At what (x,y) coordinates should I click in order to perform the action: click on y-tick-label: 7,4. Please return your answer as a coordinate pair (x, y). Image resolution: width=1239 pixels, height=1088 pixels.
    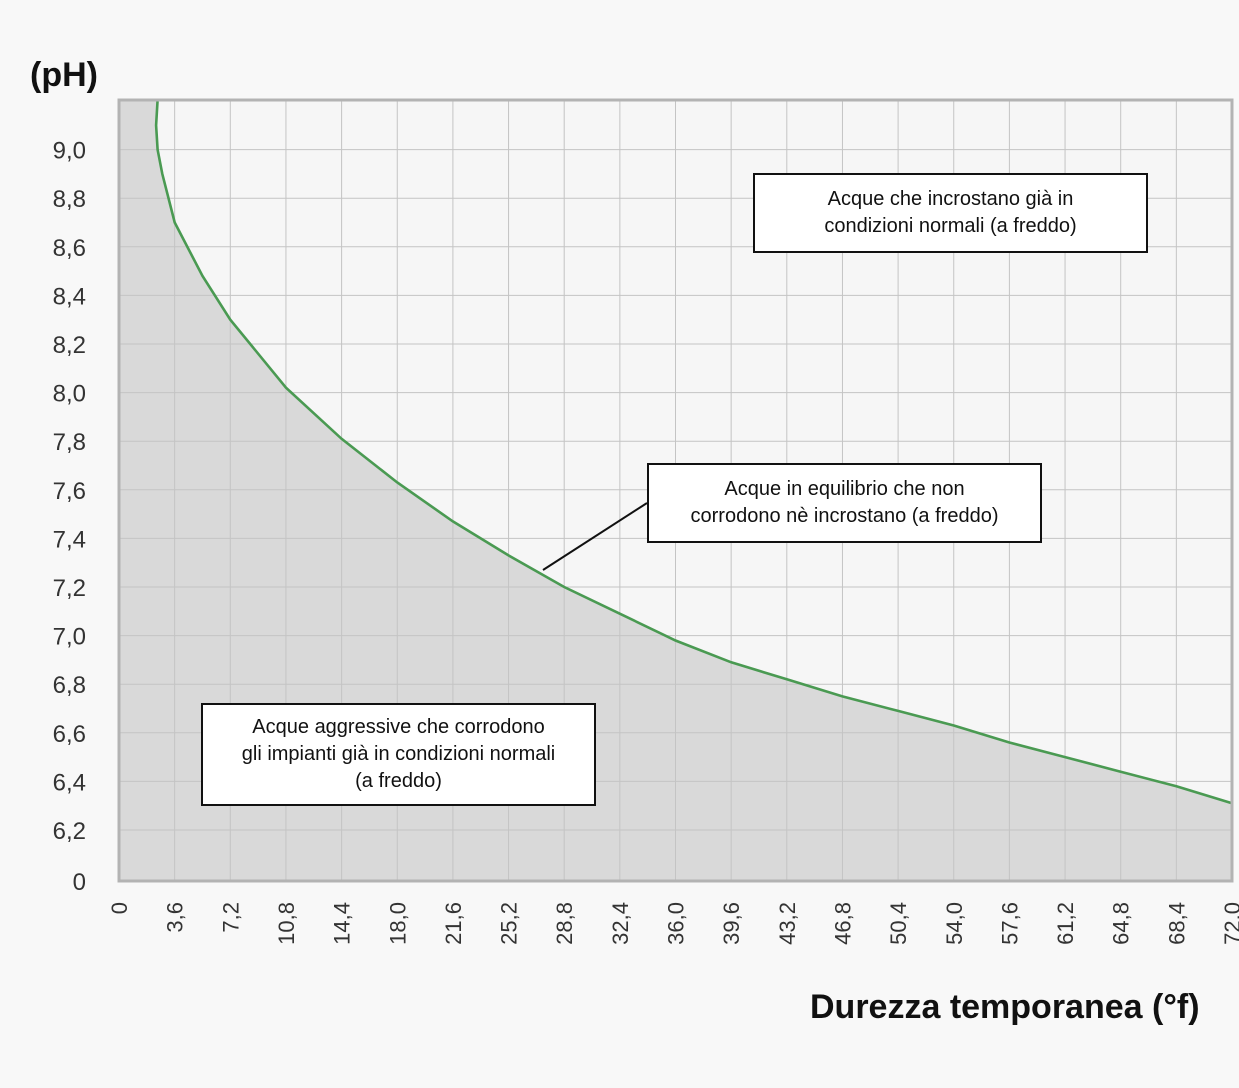
    Looking at the image, I should click on (69, 539).